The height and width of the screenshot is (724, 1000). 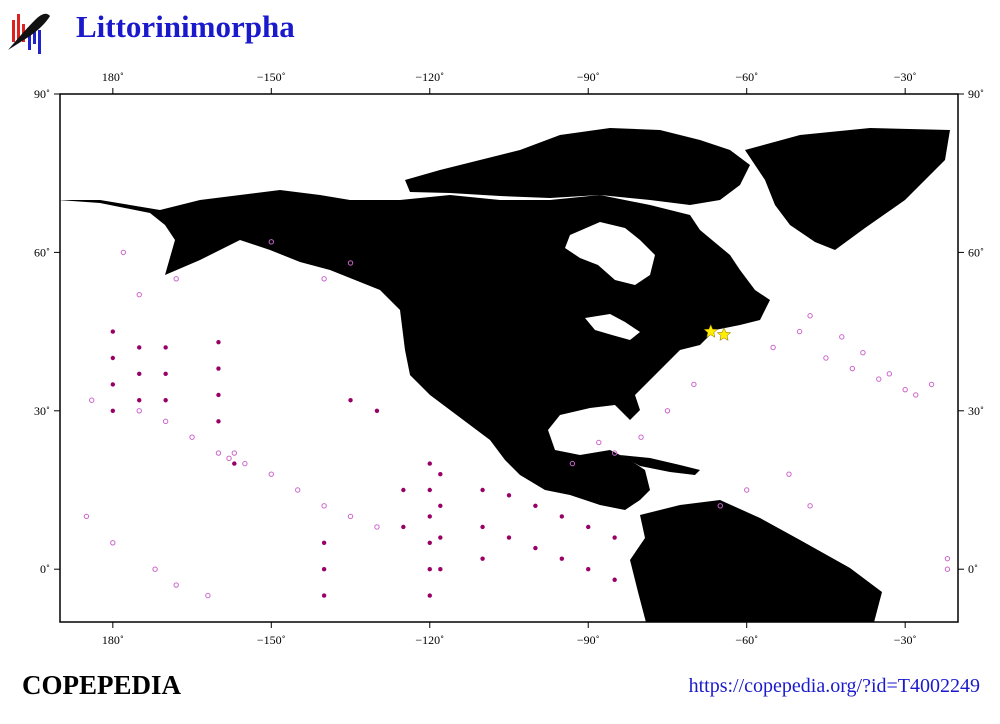 What do you see at coordinates (834, 686) in the screenshot?
I see `footer-right: https://copepedia.org/?id=T4002249` at bounding box center [834, 686].